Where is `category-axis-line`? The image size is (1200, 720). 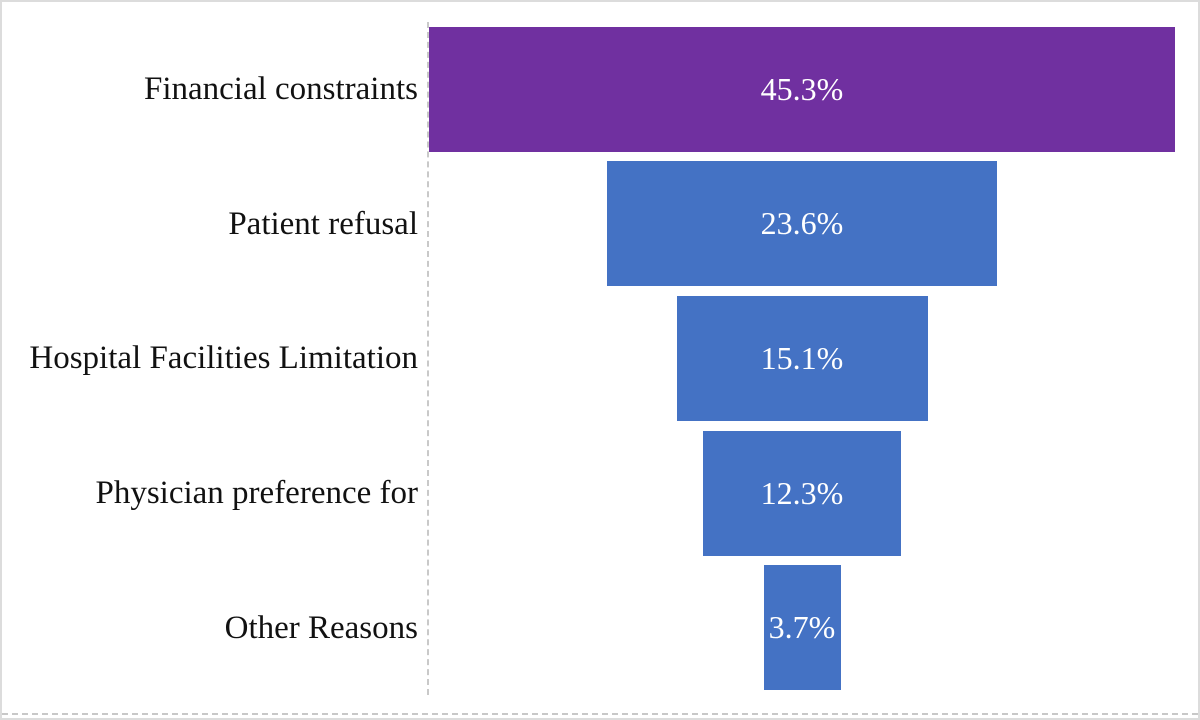 category-axis-line is located at coordinates (428, 358).